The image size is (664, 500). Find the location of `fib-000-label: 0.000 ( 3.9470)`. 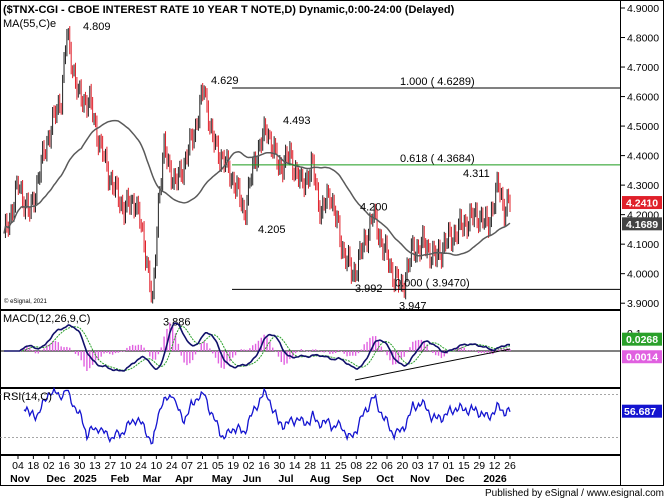

fib-000-label: 0.000 ( 3.9470) is located at coordinates (432, 283).